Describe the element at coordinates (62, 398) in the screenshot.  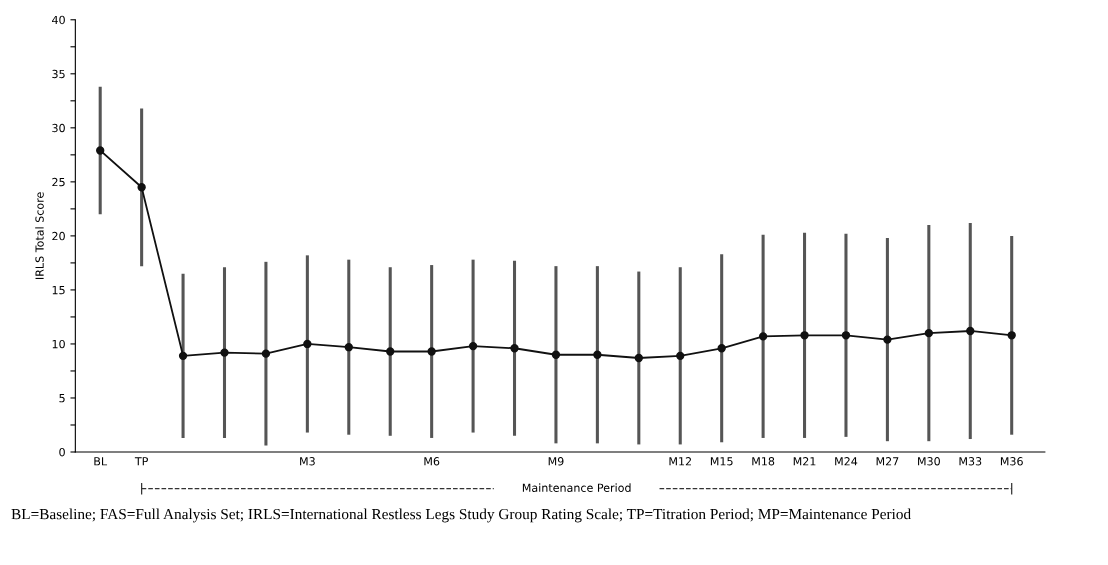
I see `y-tick-label: 5` at that location.